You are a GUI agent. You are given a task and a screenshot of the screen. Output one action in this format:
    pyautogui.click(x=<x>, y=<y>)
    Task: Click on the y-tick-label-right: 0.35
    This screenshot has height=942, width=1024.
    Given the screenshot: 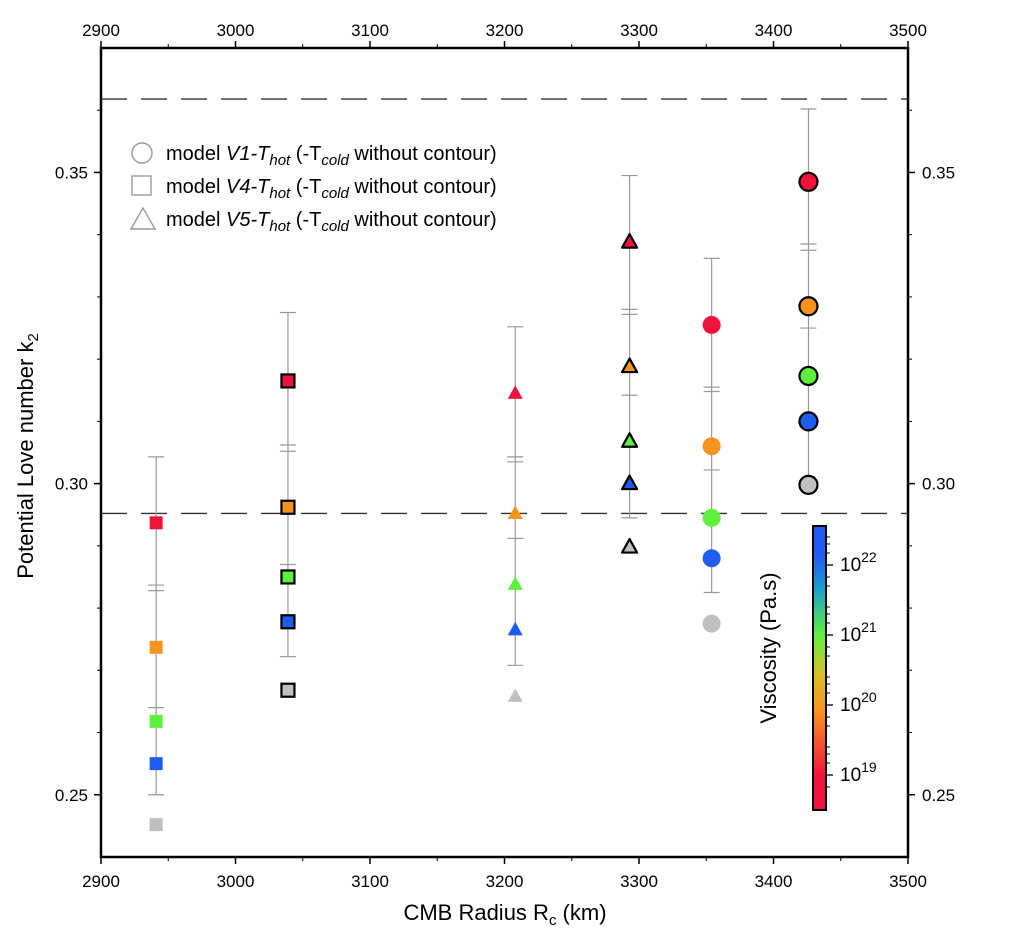 What is the action you would take?
    pyautogui.click(x=938, y=172)
    